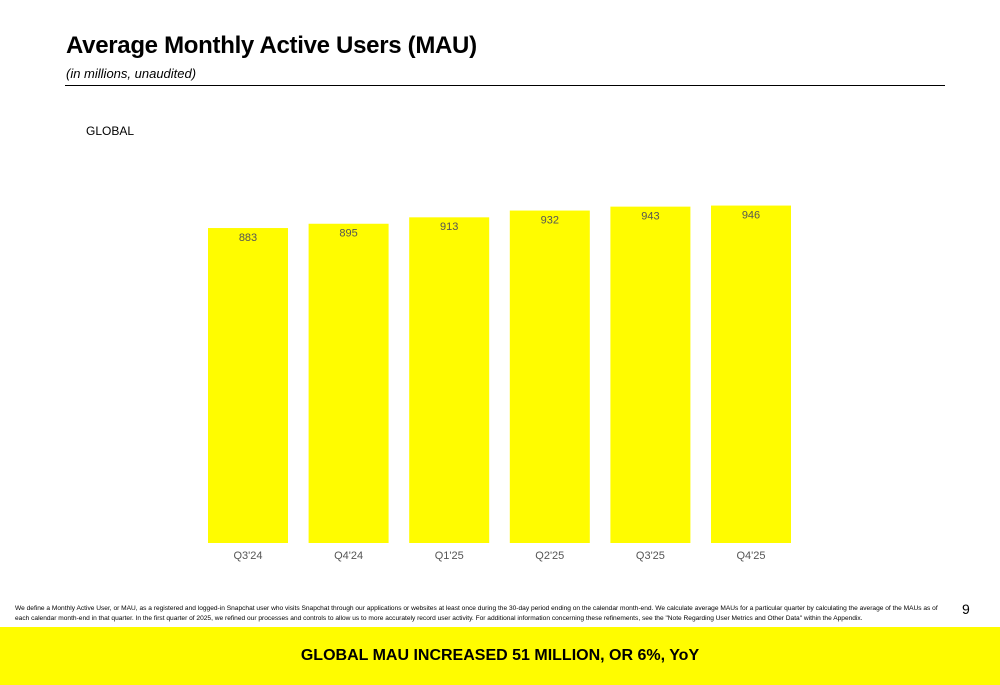 The image size is (1000, 685). What do you see at coordinates (650, 556) in the screenshot?
I see `x-tick-label: Q3'25` at bounding box center [650, 556].